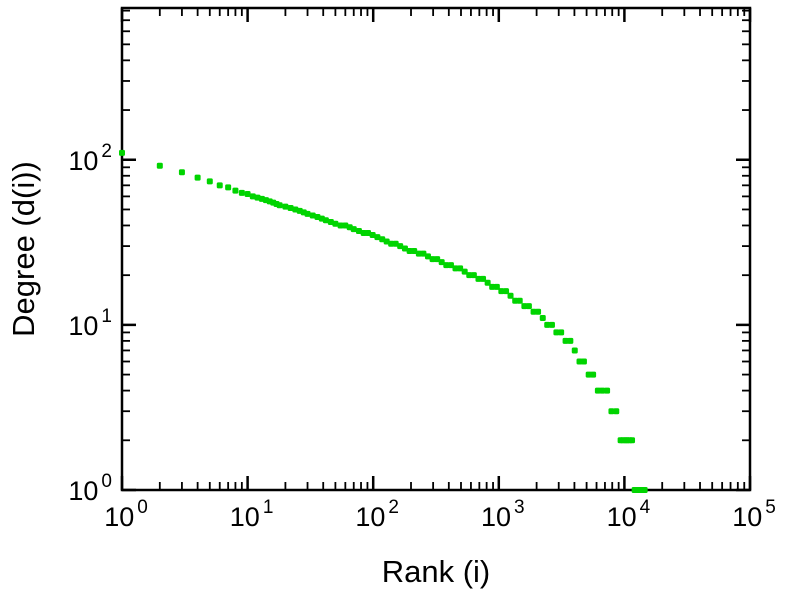 This screenshot has height=600, width=811. What do you see at coordinates (436, 571) in the screenshot?
I see `x-axis-title: Rank (i)` at bounding box center [436, 571].